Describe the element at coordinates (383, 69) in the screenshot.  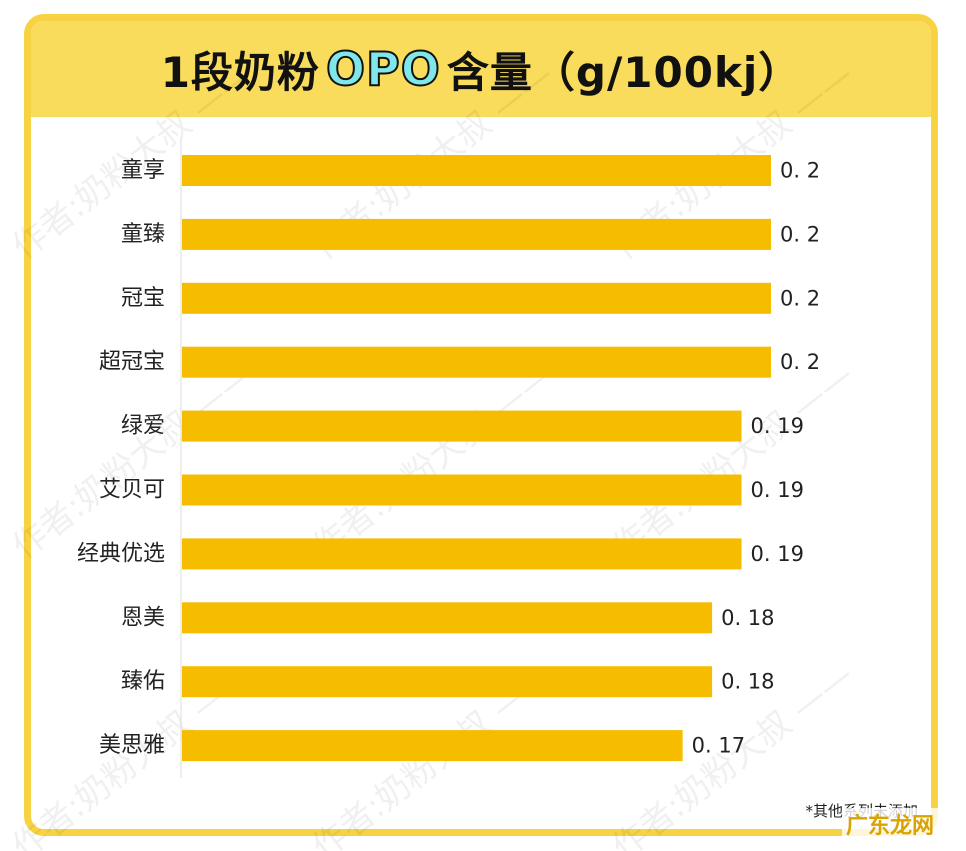
I see `title-highlight: OPO` at that location.